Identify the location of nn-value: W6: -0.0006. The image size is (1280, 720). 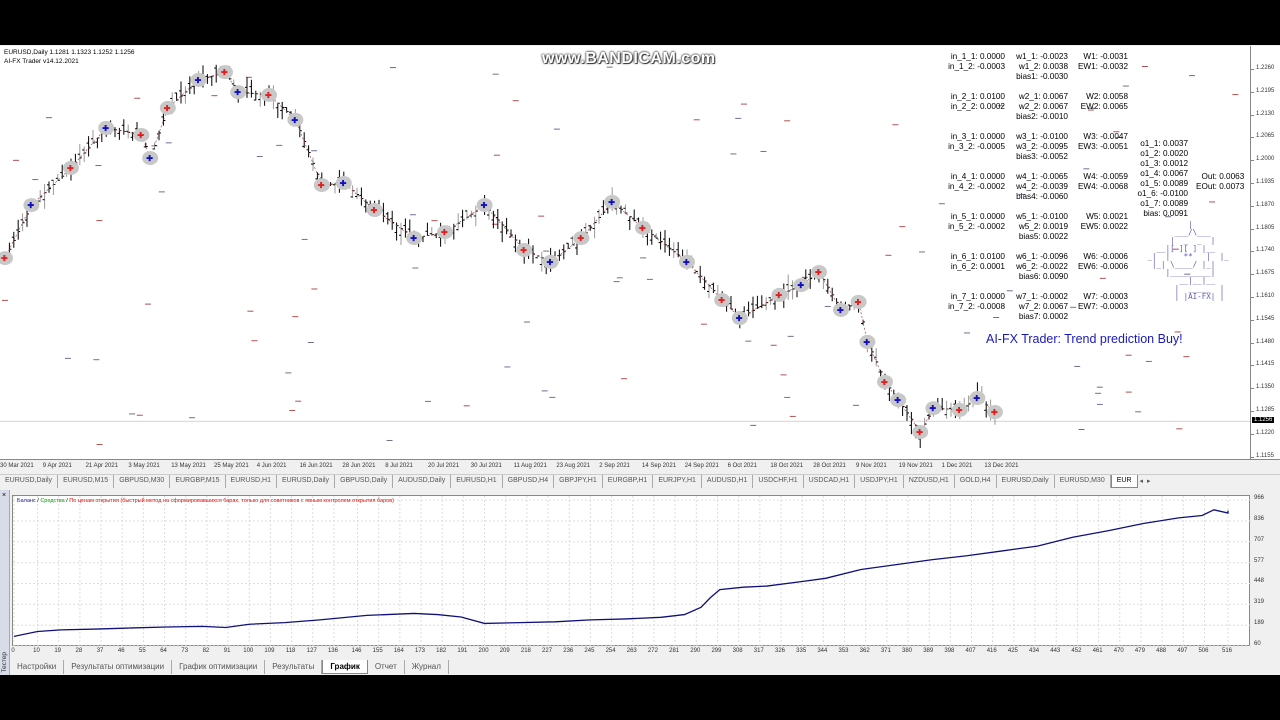
(1105, 256).